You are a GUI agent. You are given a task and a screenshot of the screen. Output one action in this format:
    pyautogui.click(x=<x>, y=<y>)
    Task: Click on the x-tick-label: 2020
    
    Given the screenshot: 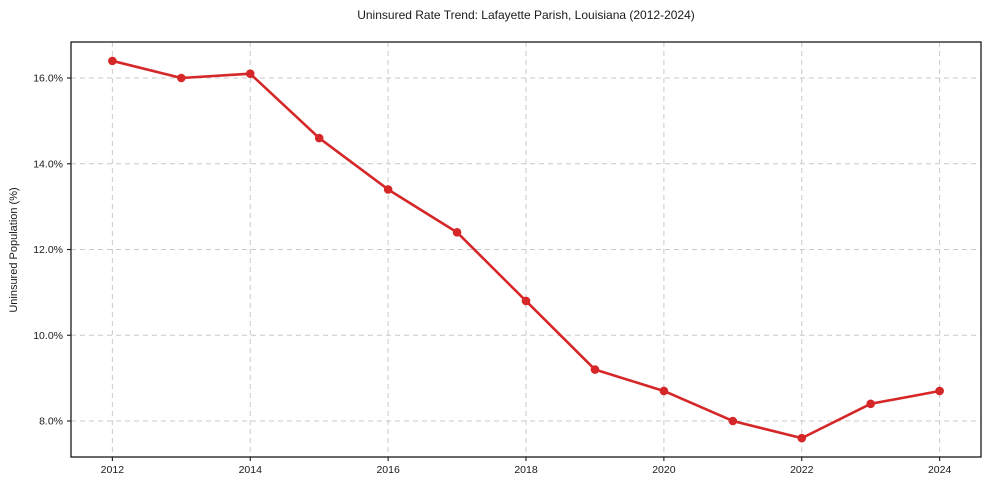 What is the action you would take?
    pyautogui.click(x=664, y=470)
    